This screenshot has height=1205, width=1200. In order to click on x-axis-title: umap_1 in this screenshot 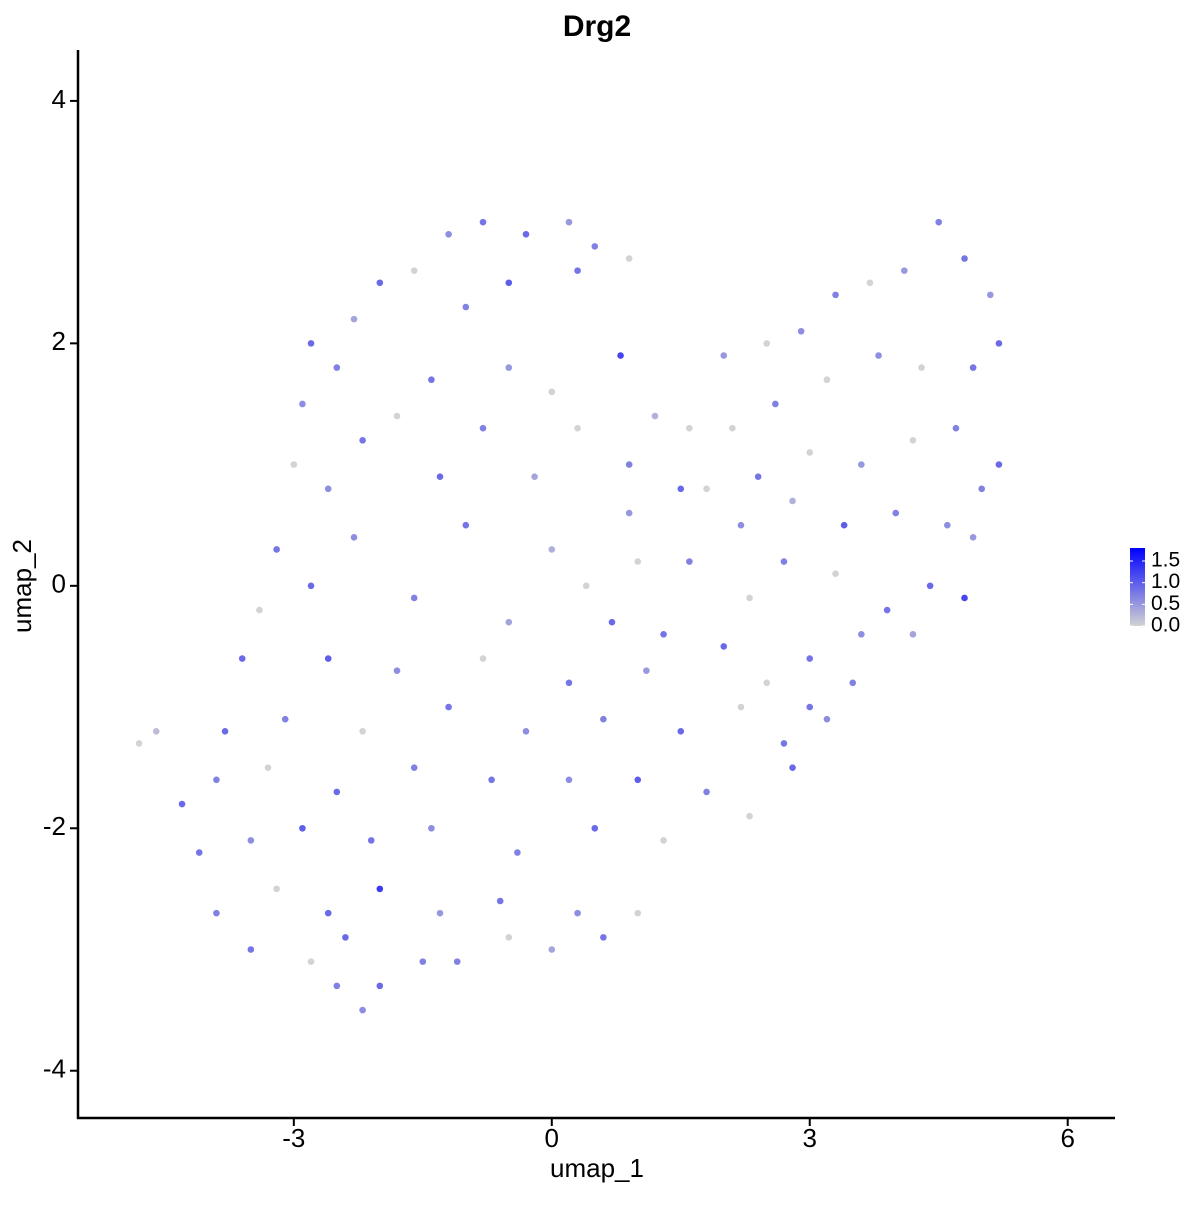, I will do `click(597, 1168)`.